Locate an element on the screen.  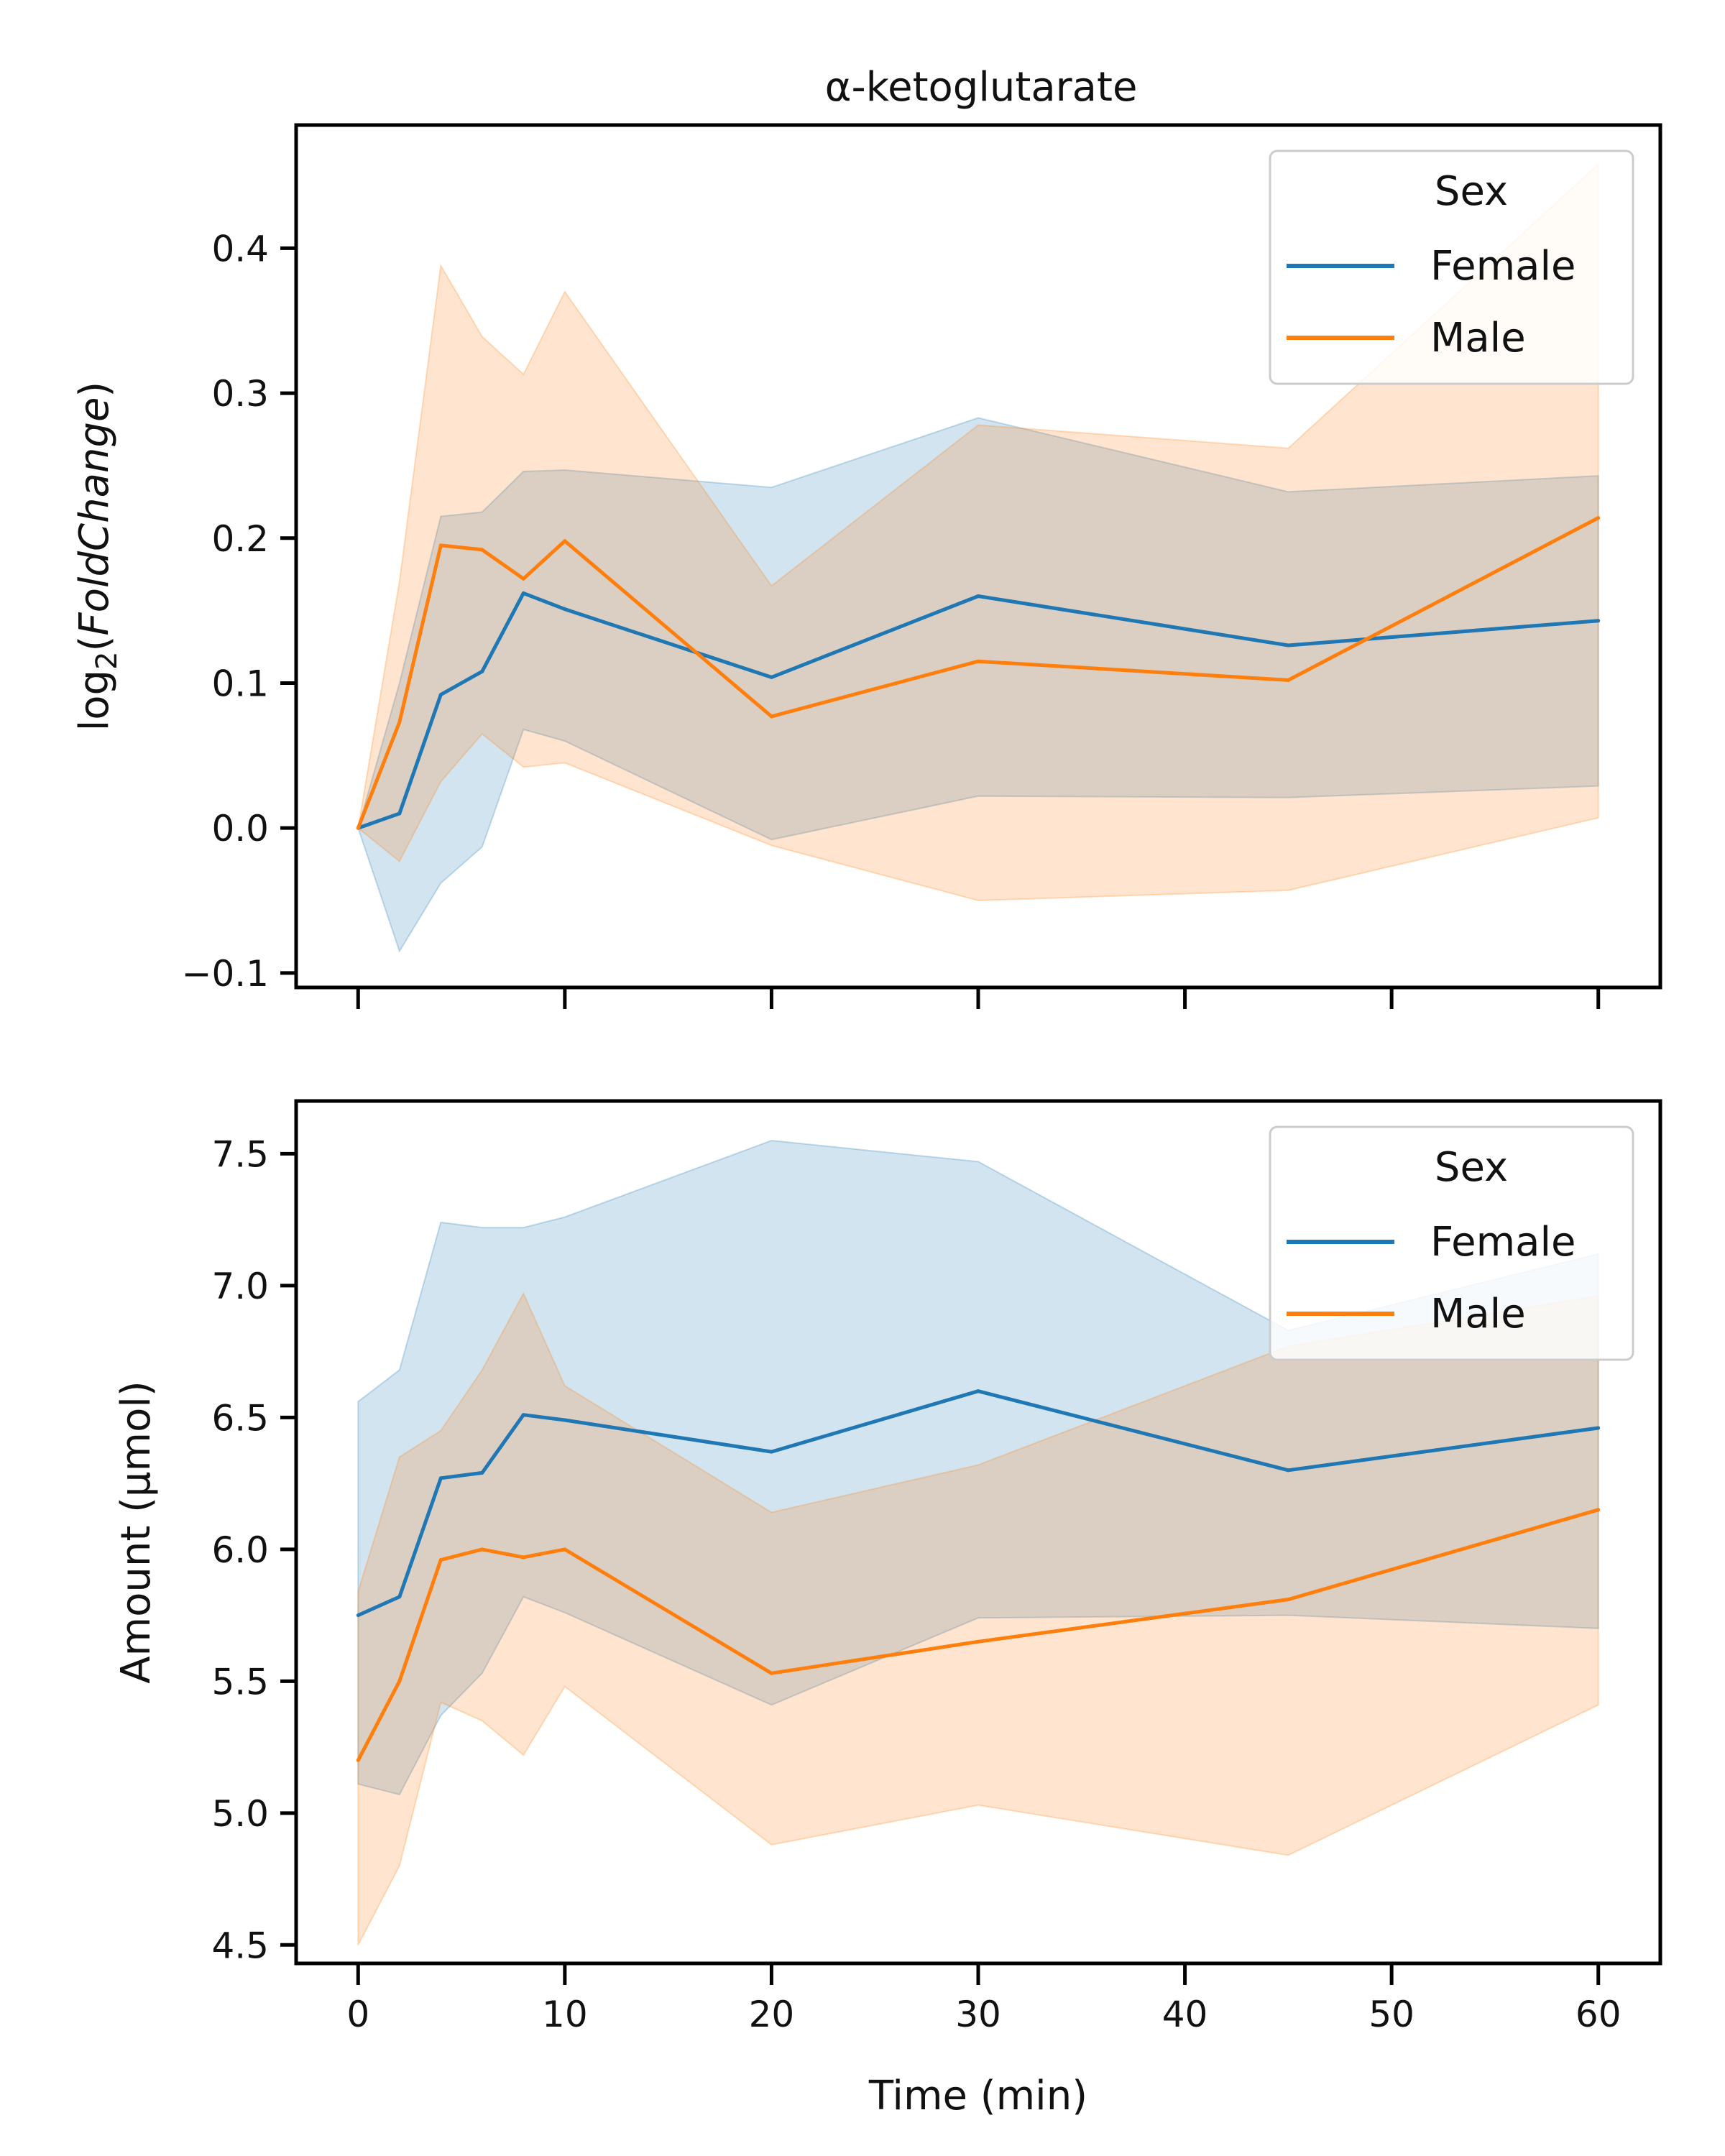
x-tick-label: 30 is located at coordinates (978, 2014).